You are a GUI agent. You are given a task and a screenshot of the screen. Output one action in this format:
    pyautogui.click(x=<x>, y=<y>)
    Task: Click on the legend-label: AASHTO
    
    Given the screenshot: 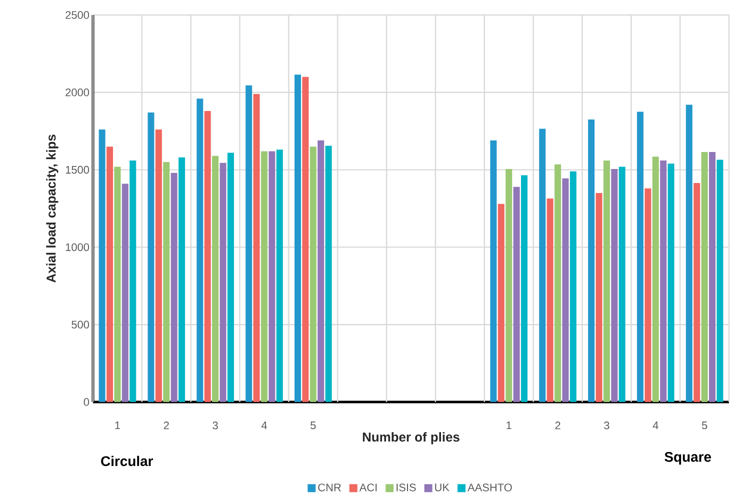 What is the action you would take?
    pyautogui.click(x=490, y=488)
    